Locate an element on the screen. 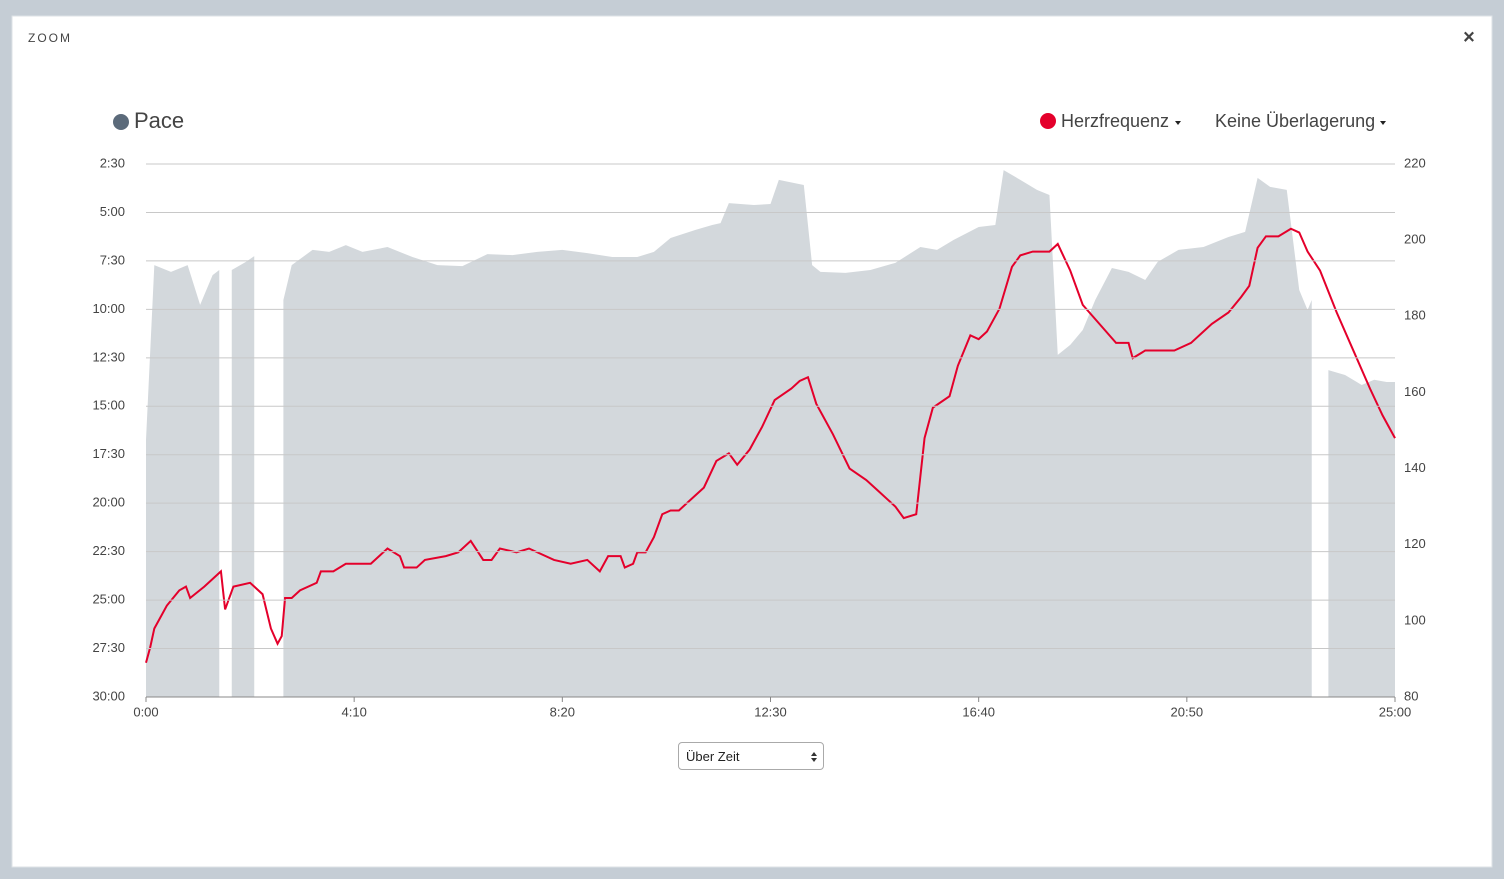 The image size is (1504, 879). y2-tick-label: 140 is located at coordinates (1415, 467).